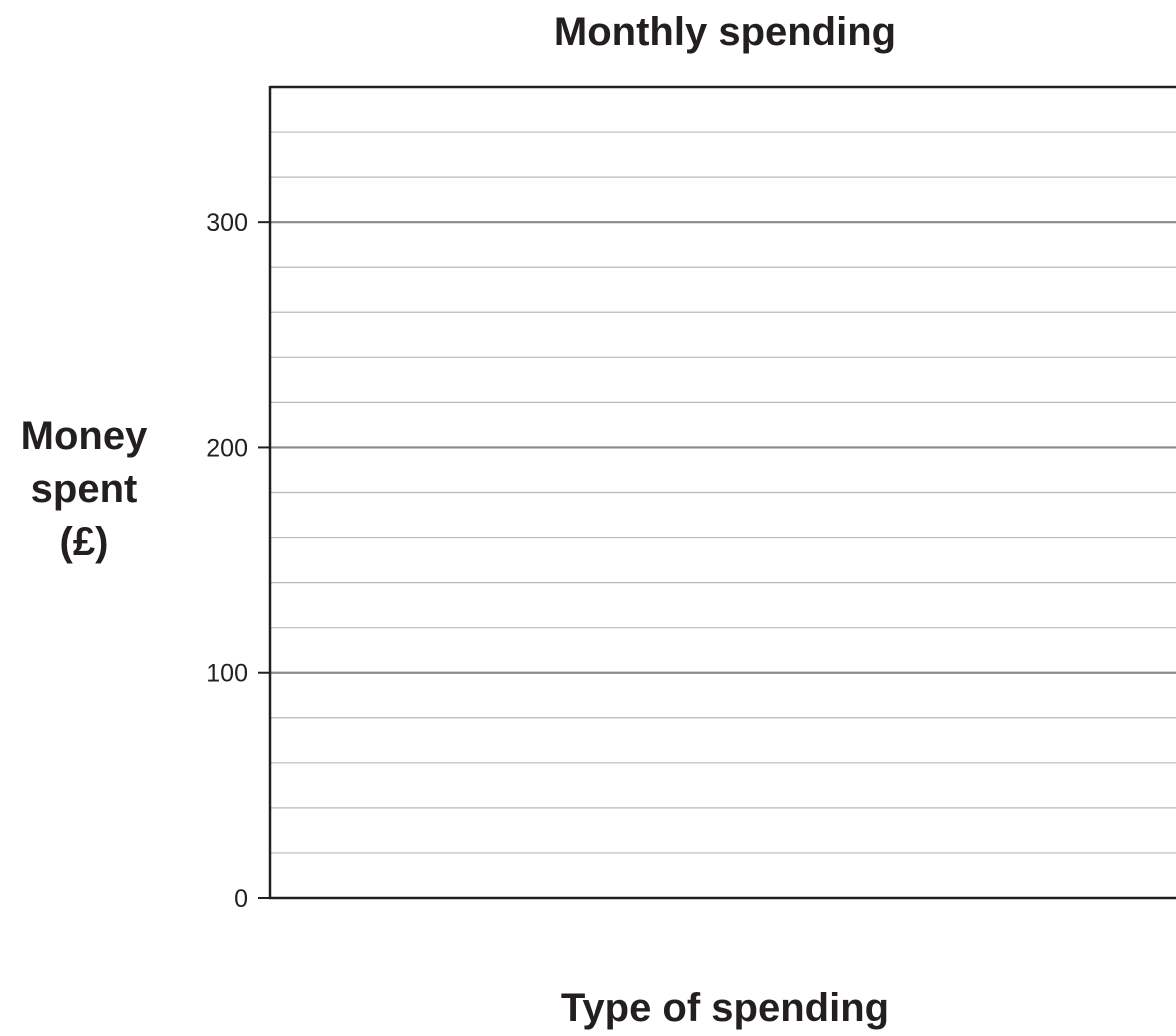 The height and width of the screenshot is (1036, 1176). What do you see at coordinates (227, 674) in the screenshot?
I see `y-tick-label: 100` at bounding box center [227, 674].